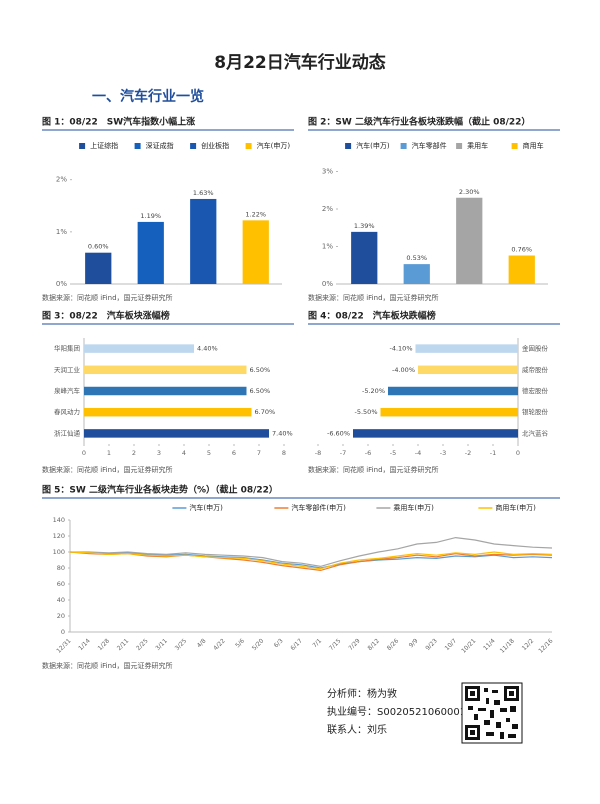  Describe the element at coordinates (489, 644) in the screenshot. I see `x-tick-label: 11/4` at that location.